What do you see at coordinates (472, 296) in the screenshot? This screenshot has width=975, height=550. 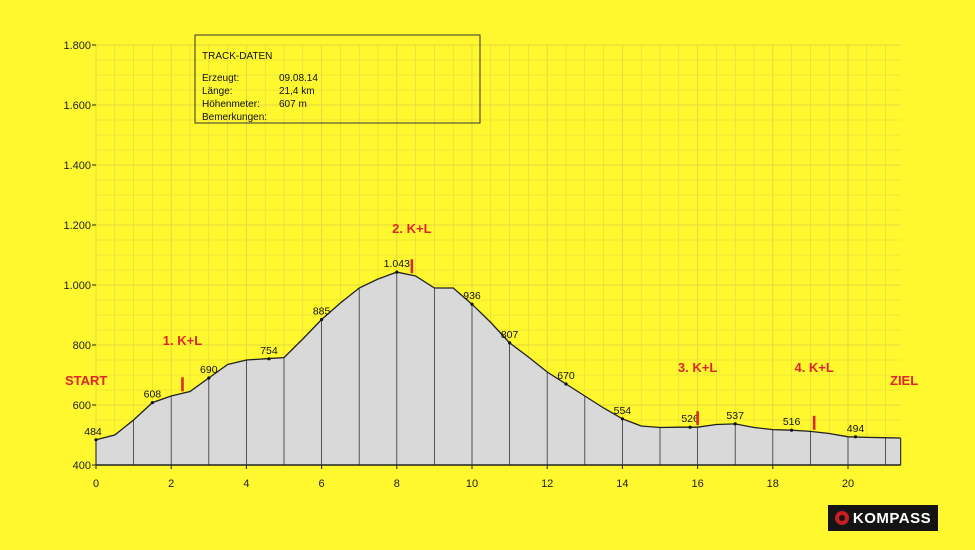 I see `elevation-label: 936` at bounding box center [472, 296].